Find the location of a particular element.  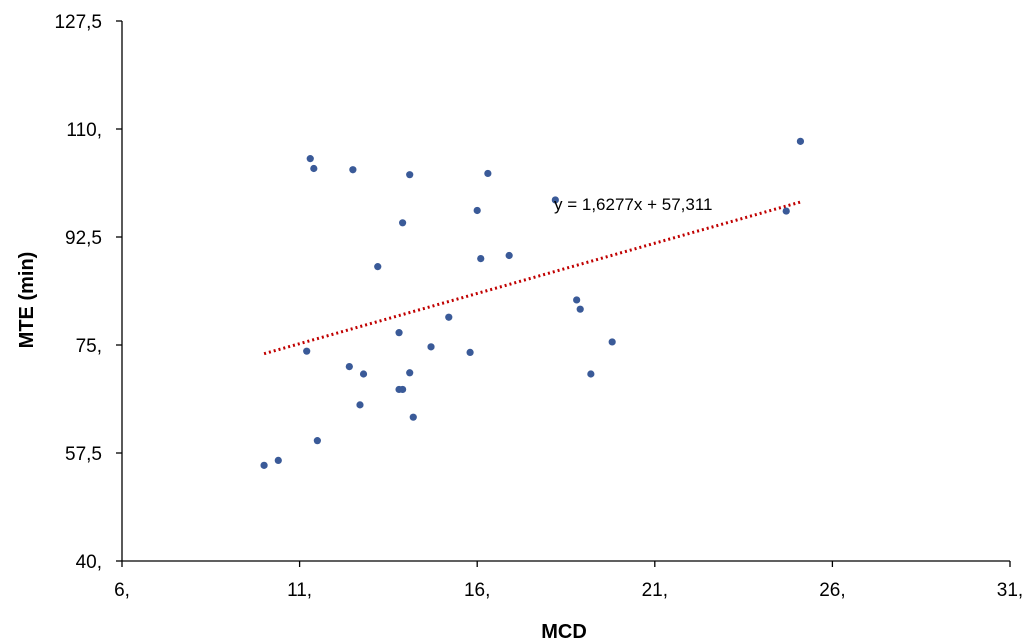

x-tick-label: 11, is located at coordinates (299, 590).